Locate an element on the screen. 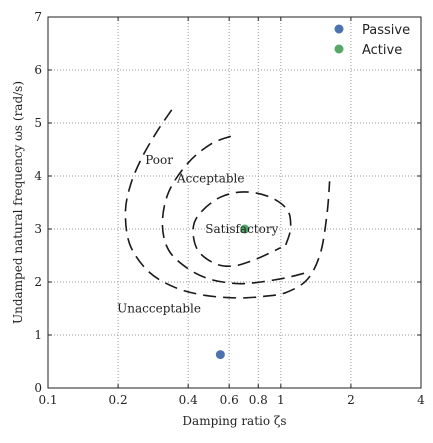 The image size is (433, 443). x-tick-label: 4 is located at coordinates (421, 400).